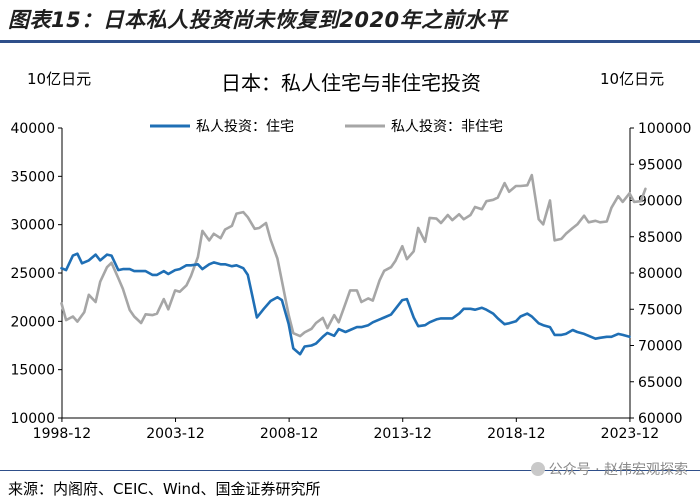 This screenshot has width=700, height=500. Describe the element at coordinates (350, 41) in the screenshot. I see `title-rule` at that location.